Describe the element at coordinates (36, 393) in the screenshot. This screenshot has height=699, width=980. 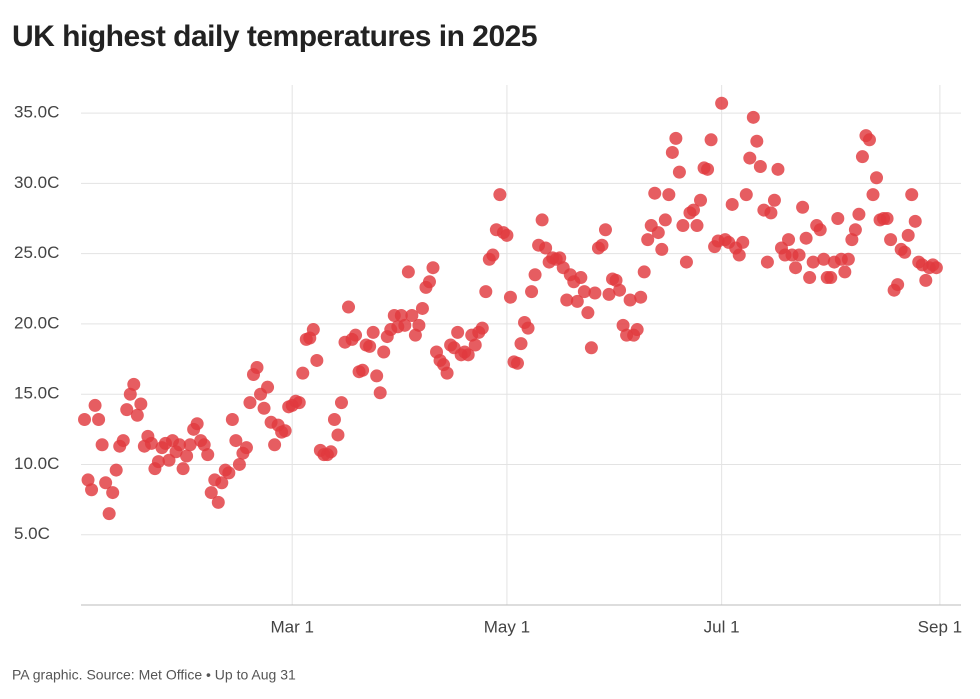
I see `y-tick-label: 15.0C` at that location.